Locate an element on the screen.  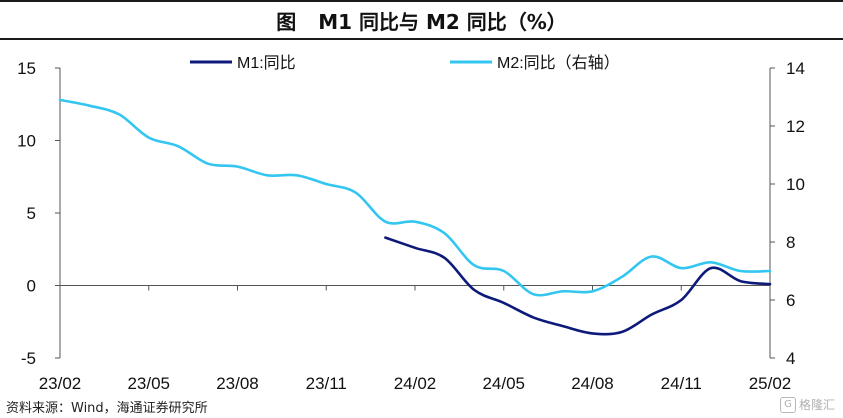
chart-title: M1 同比与 M2 同比（%） is located at coordinates (442, 21).